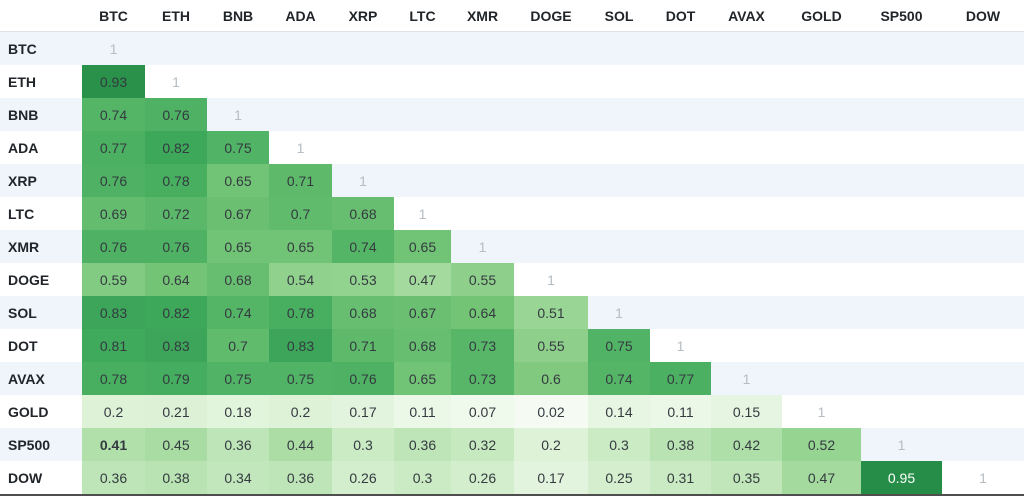 The height and width of the screenshot is (496, 1024). Describe the element at coordinates (300, 411) in the screenshot. I see `cell-gold-ada: 0.2` at that location.